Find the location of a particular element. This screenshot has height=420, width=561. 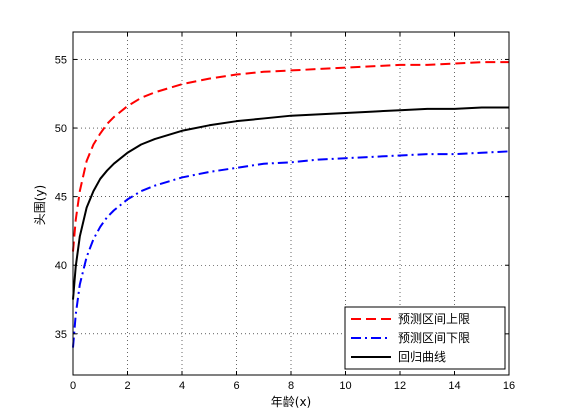

legend-label-2: 预测区间下限 is located at coordinates (434, 338).